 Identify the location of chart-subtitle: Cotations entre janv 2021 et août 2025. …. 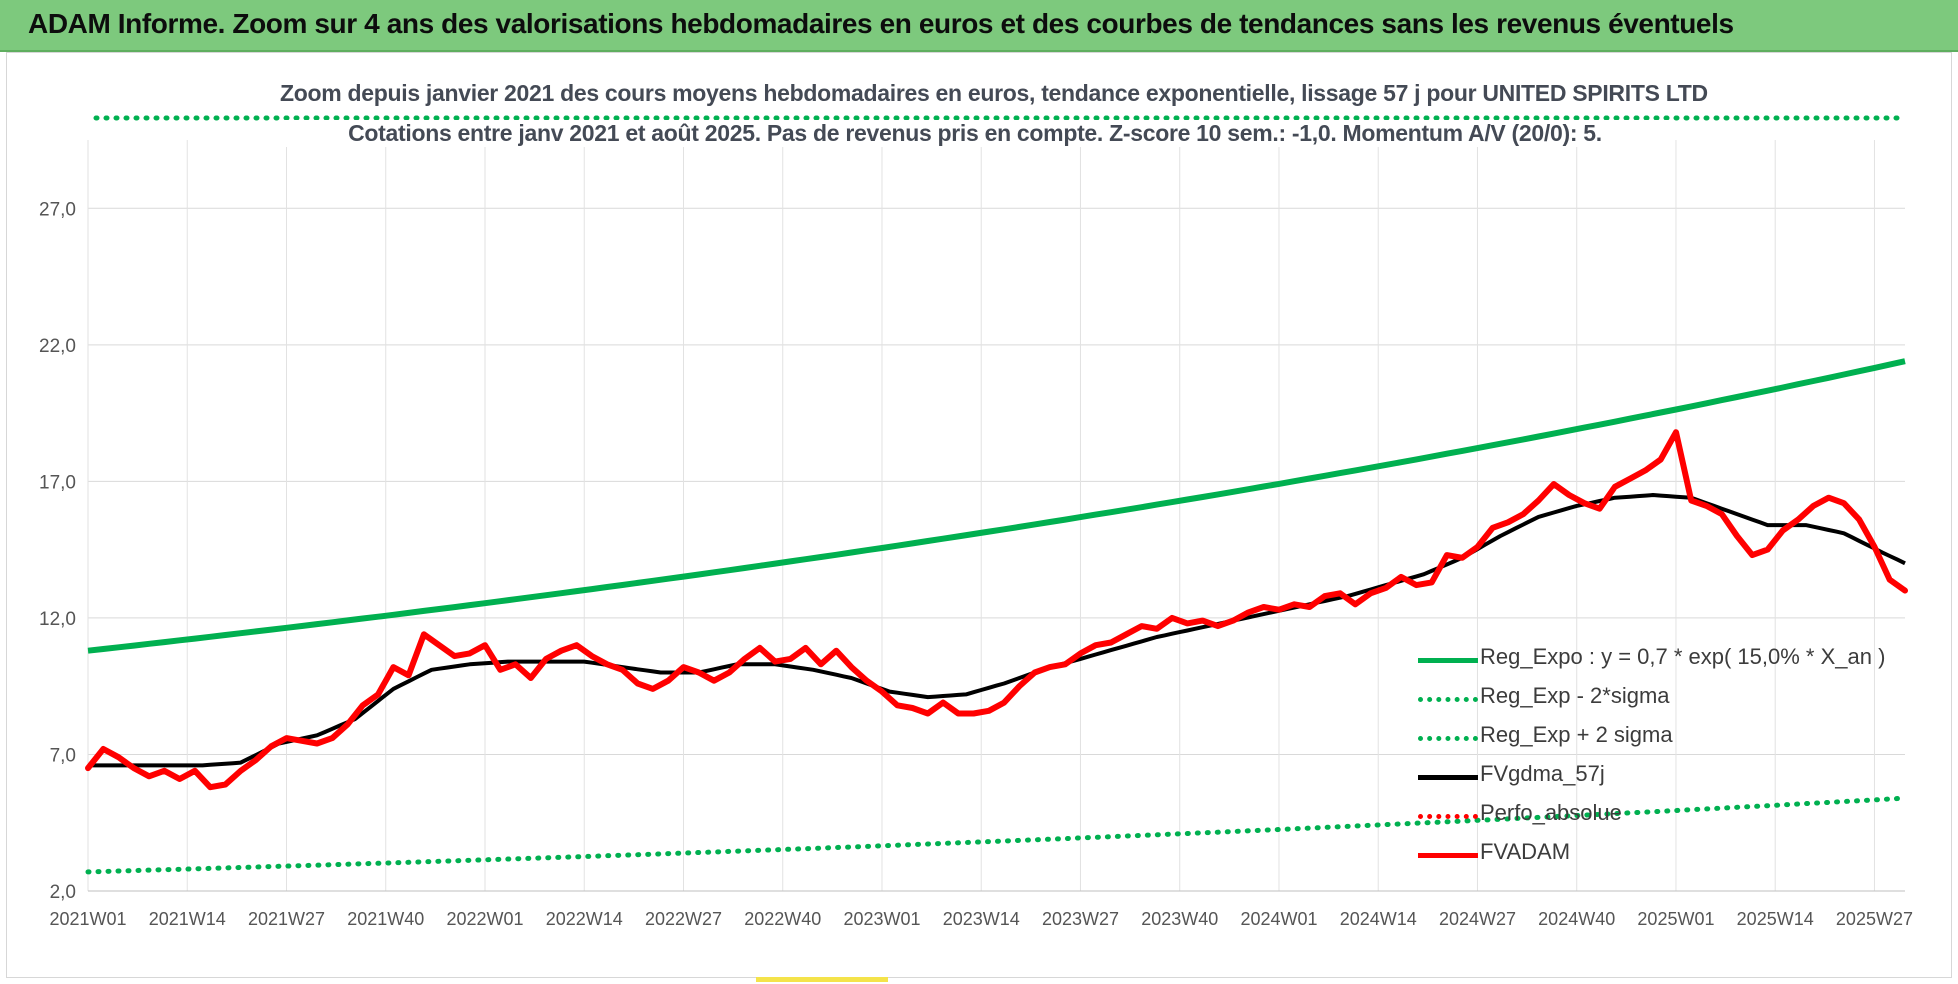
(975, 133).